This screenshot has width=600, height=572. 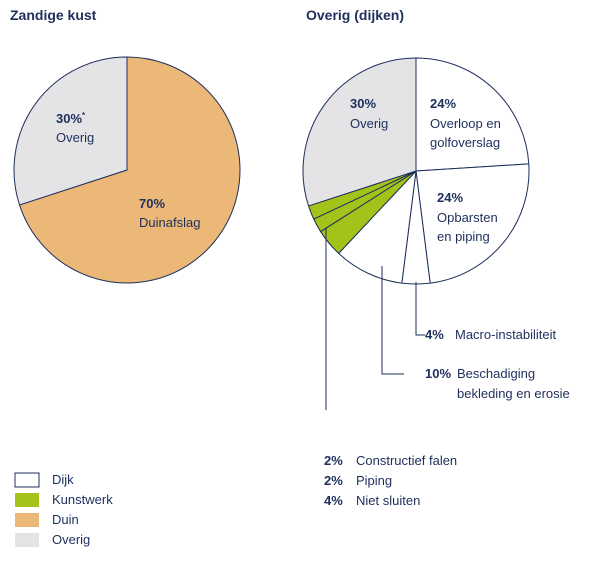 I want to click on callout-pct-beschadiging: 10%, so click(x=438, y=373).